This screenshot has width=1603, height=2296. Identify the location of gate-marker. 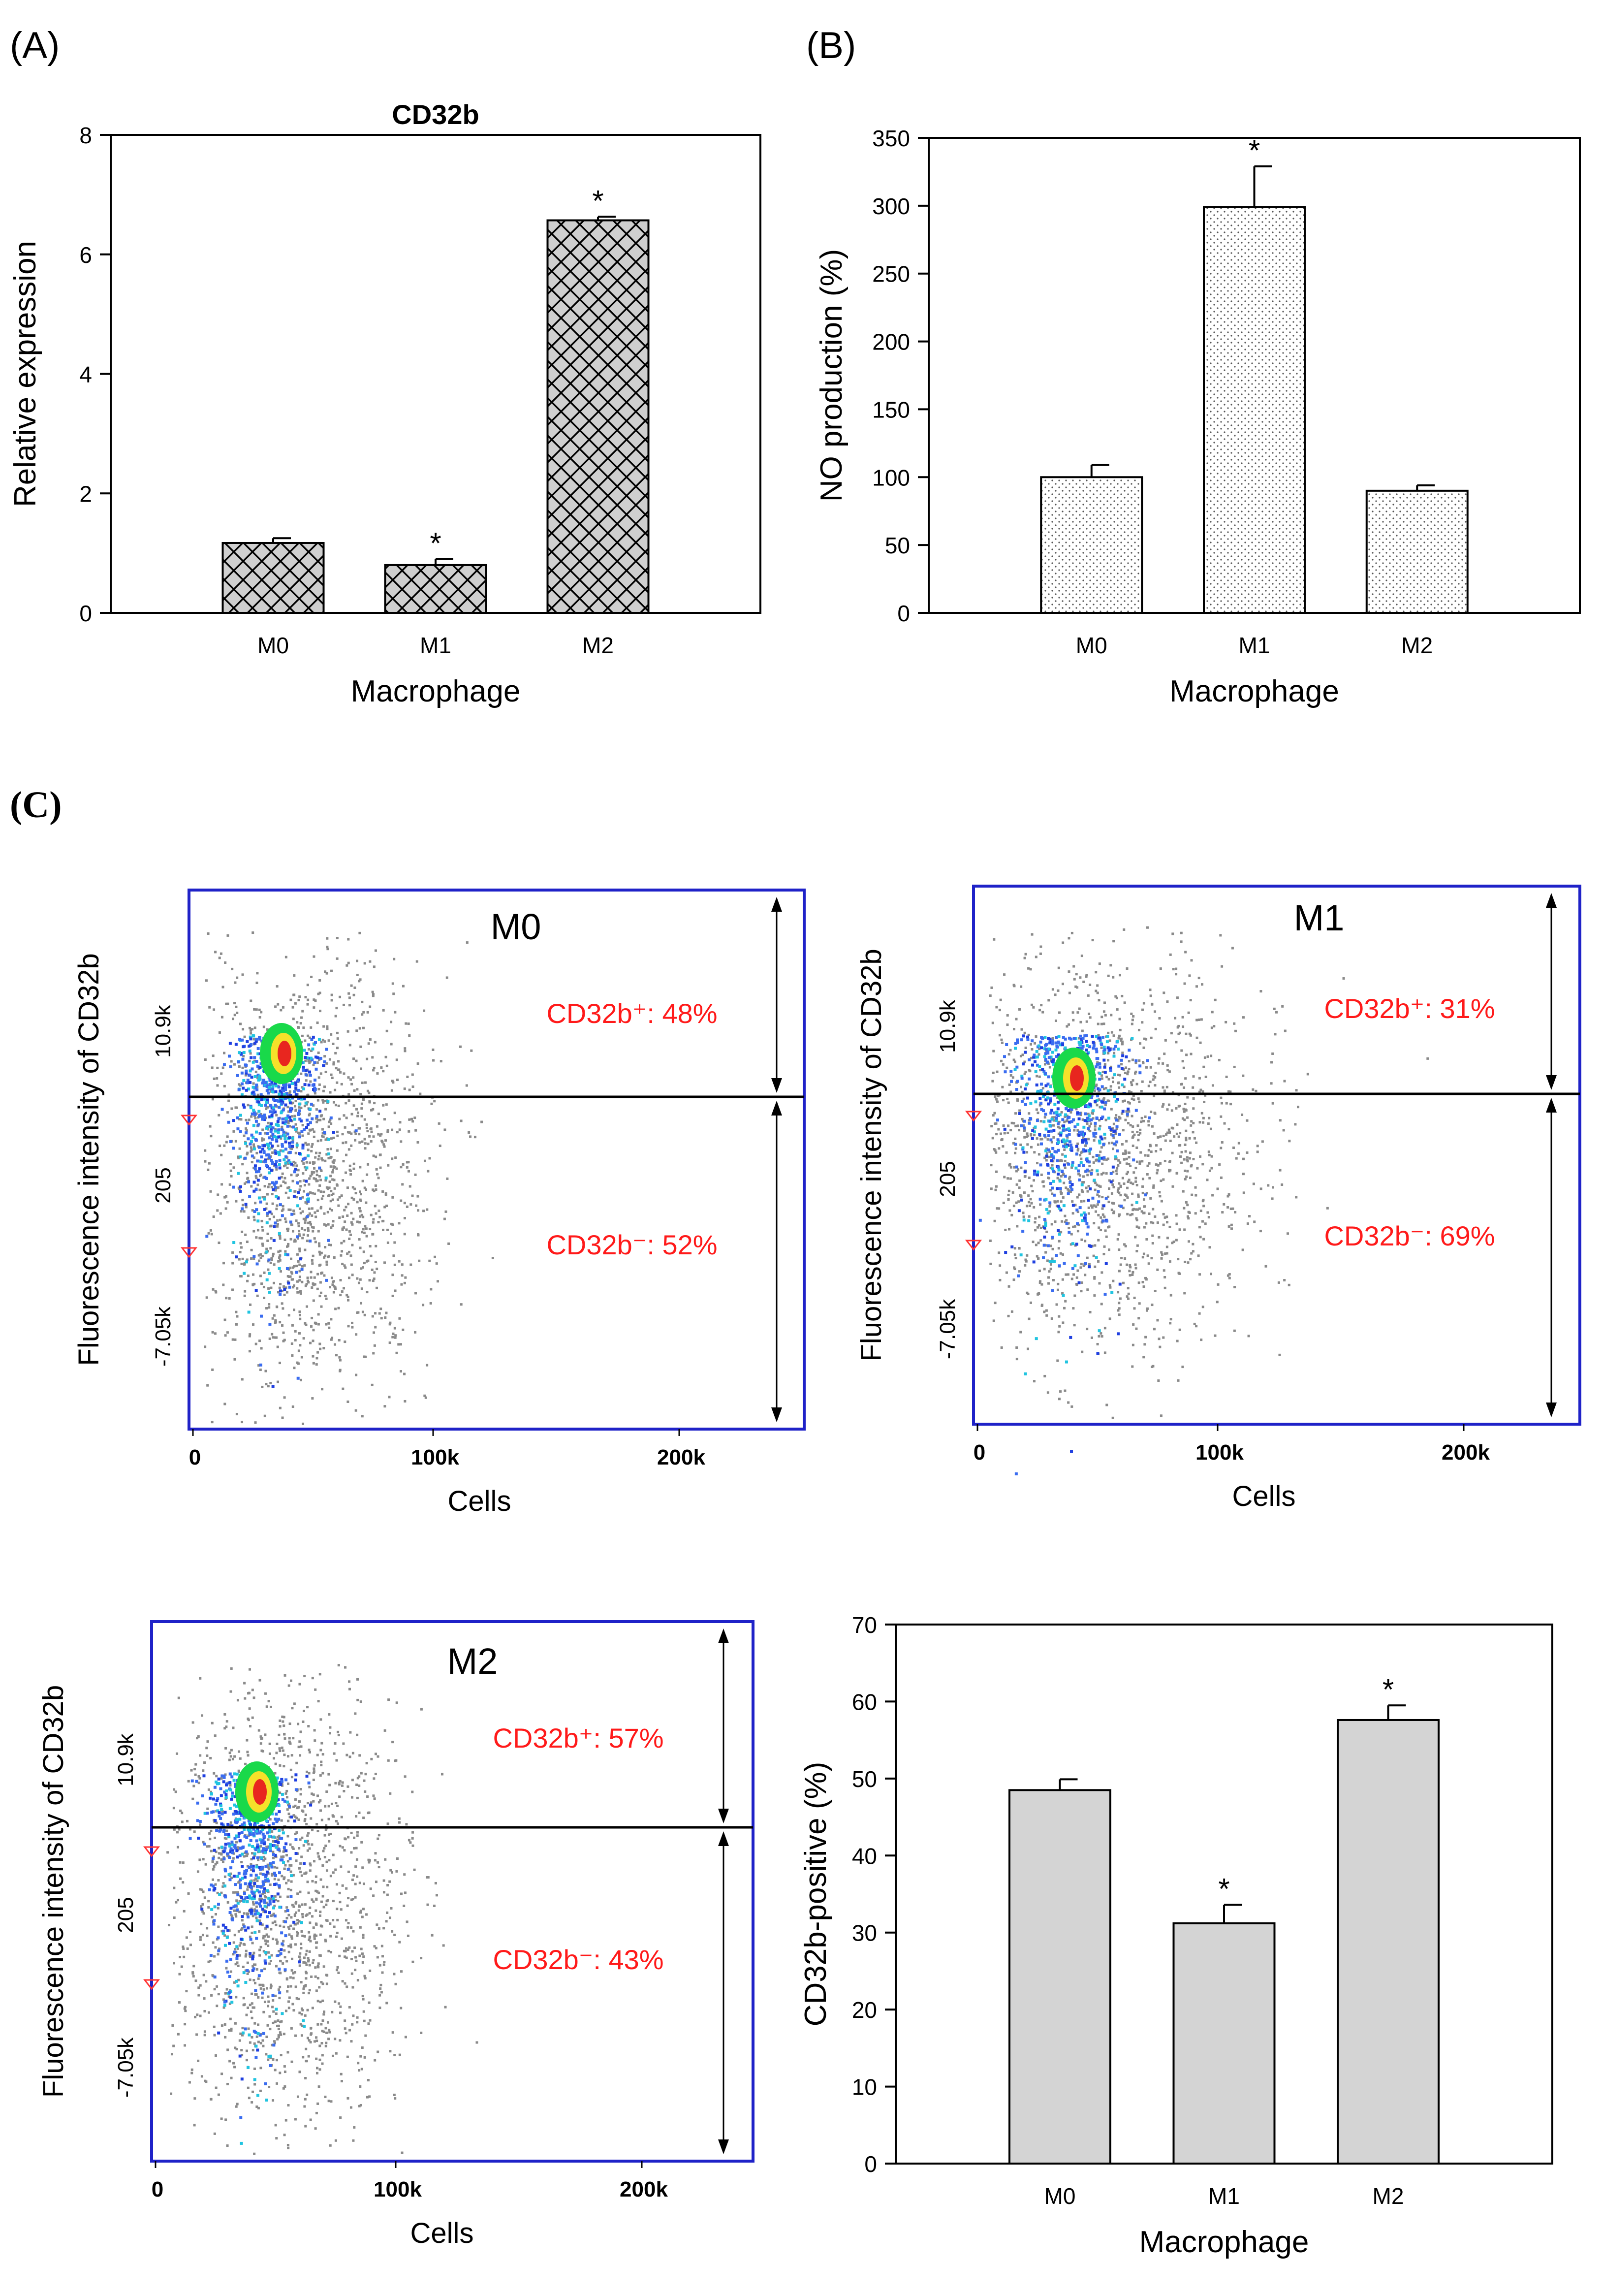
(189, 1252).